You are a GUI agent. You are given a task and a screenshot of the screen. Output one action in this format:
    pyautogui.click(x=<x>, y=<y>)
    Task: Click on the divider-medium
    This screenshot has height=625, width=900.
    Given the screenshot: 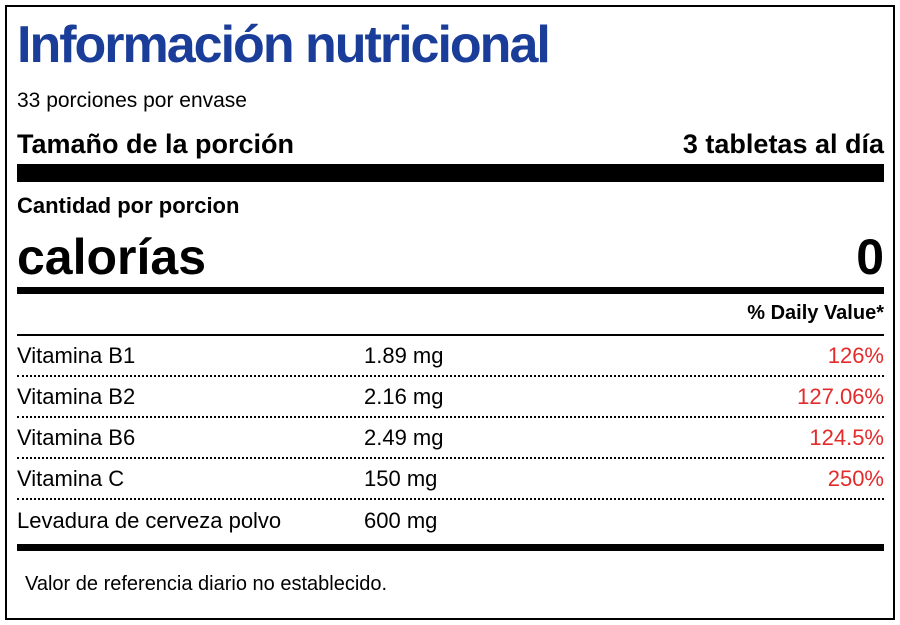 What is the action you would take?
    pyautogui.click(x=450, y=290)
    